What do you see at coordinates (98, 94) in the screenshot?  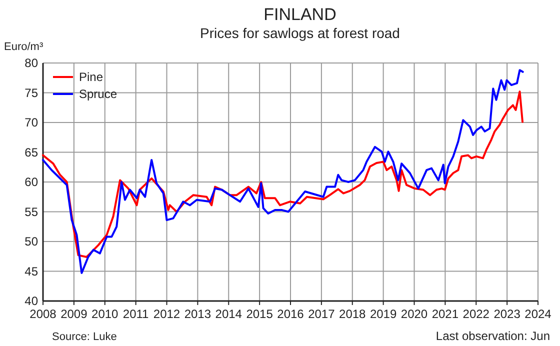 I see `legend-label: Spruce` at bounding box center [98, 94].